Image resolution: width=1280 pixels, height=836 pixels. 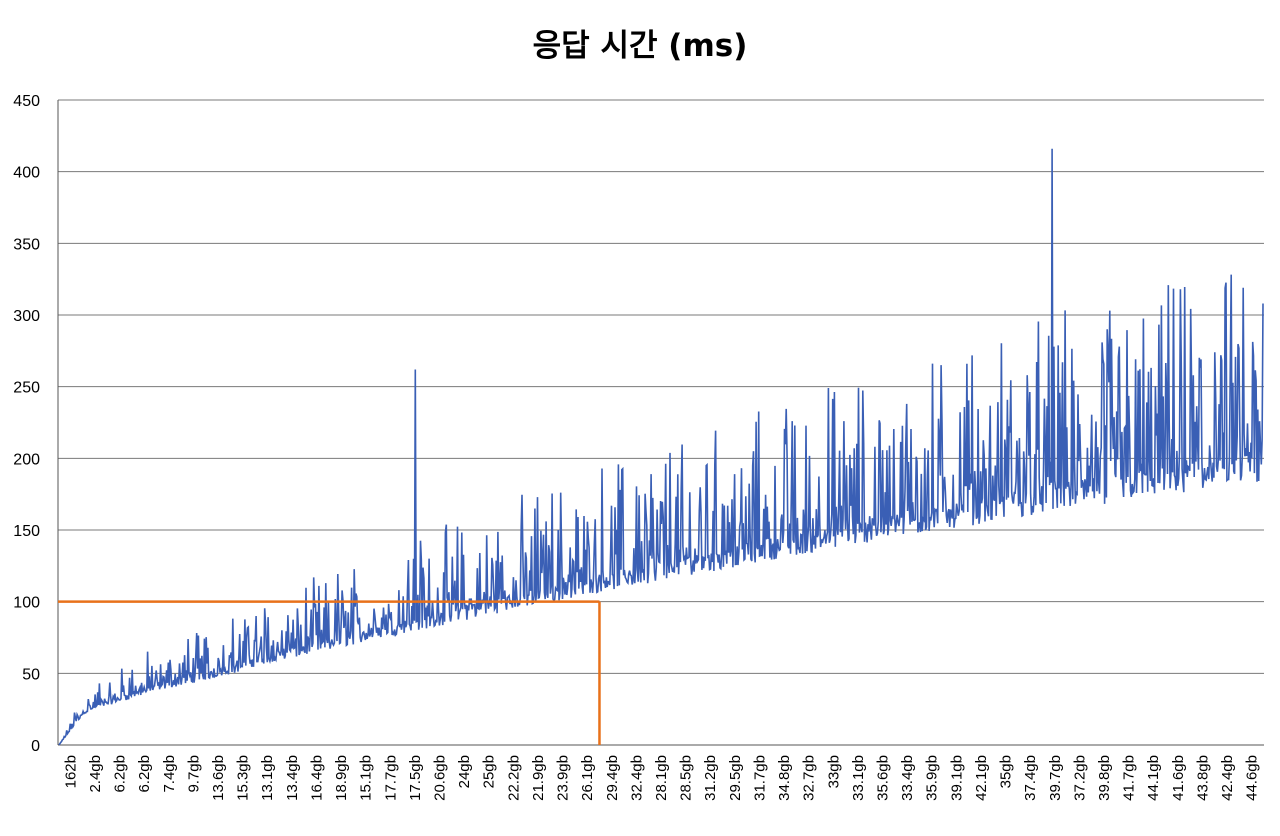 I want to click on x-tick-label: 28.5gb, so click(x=686, y=778).